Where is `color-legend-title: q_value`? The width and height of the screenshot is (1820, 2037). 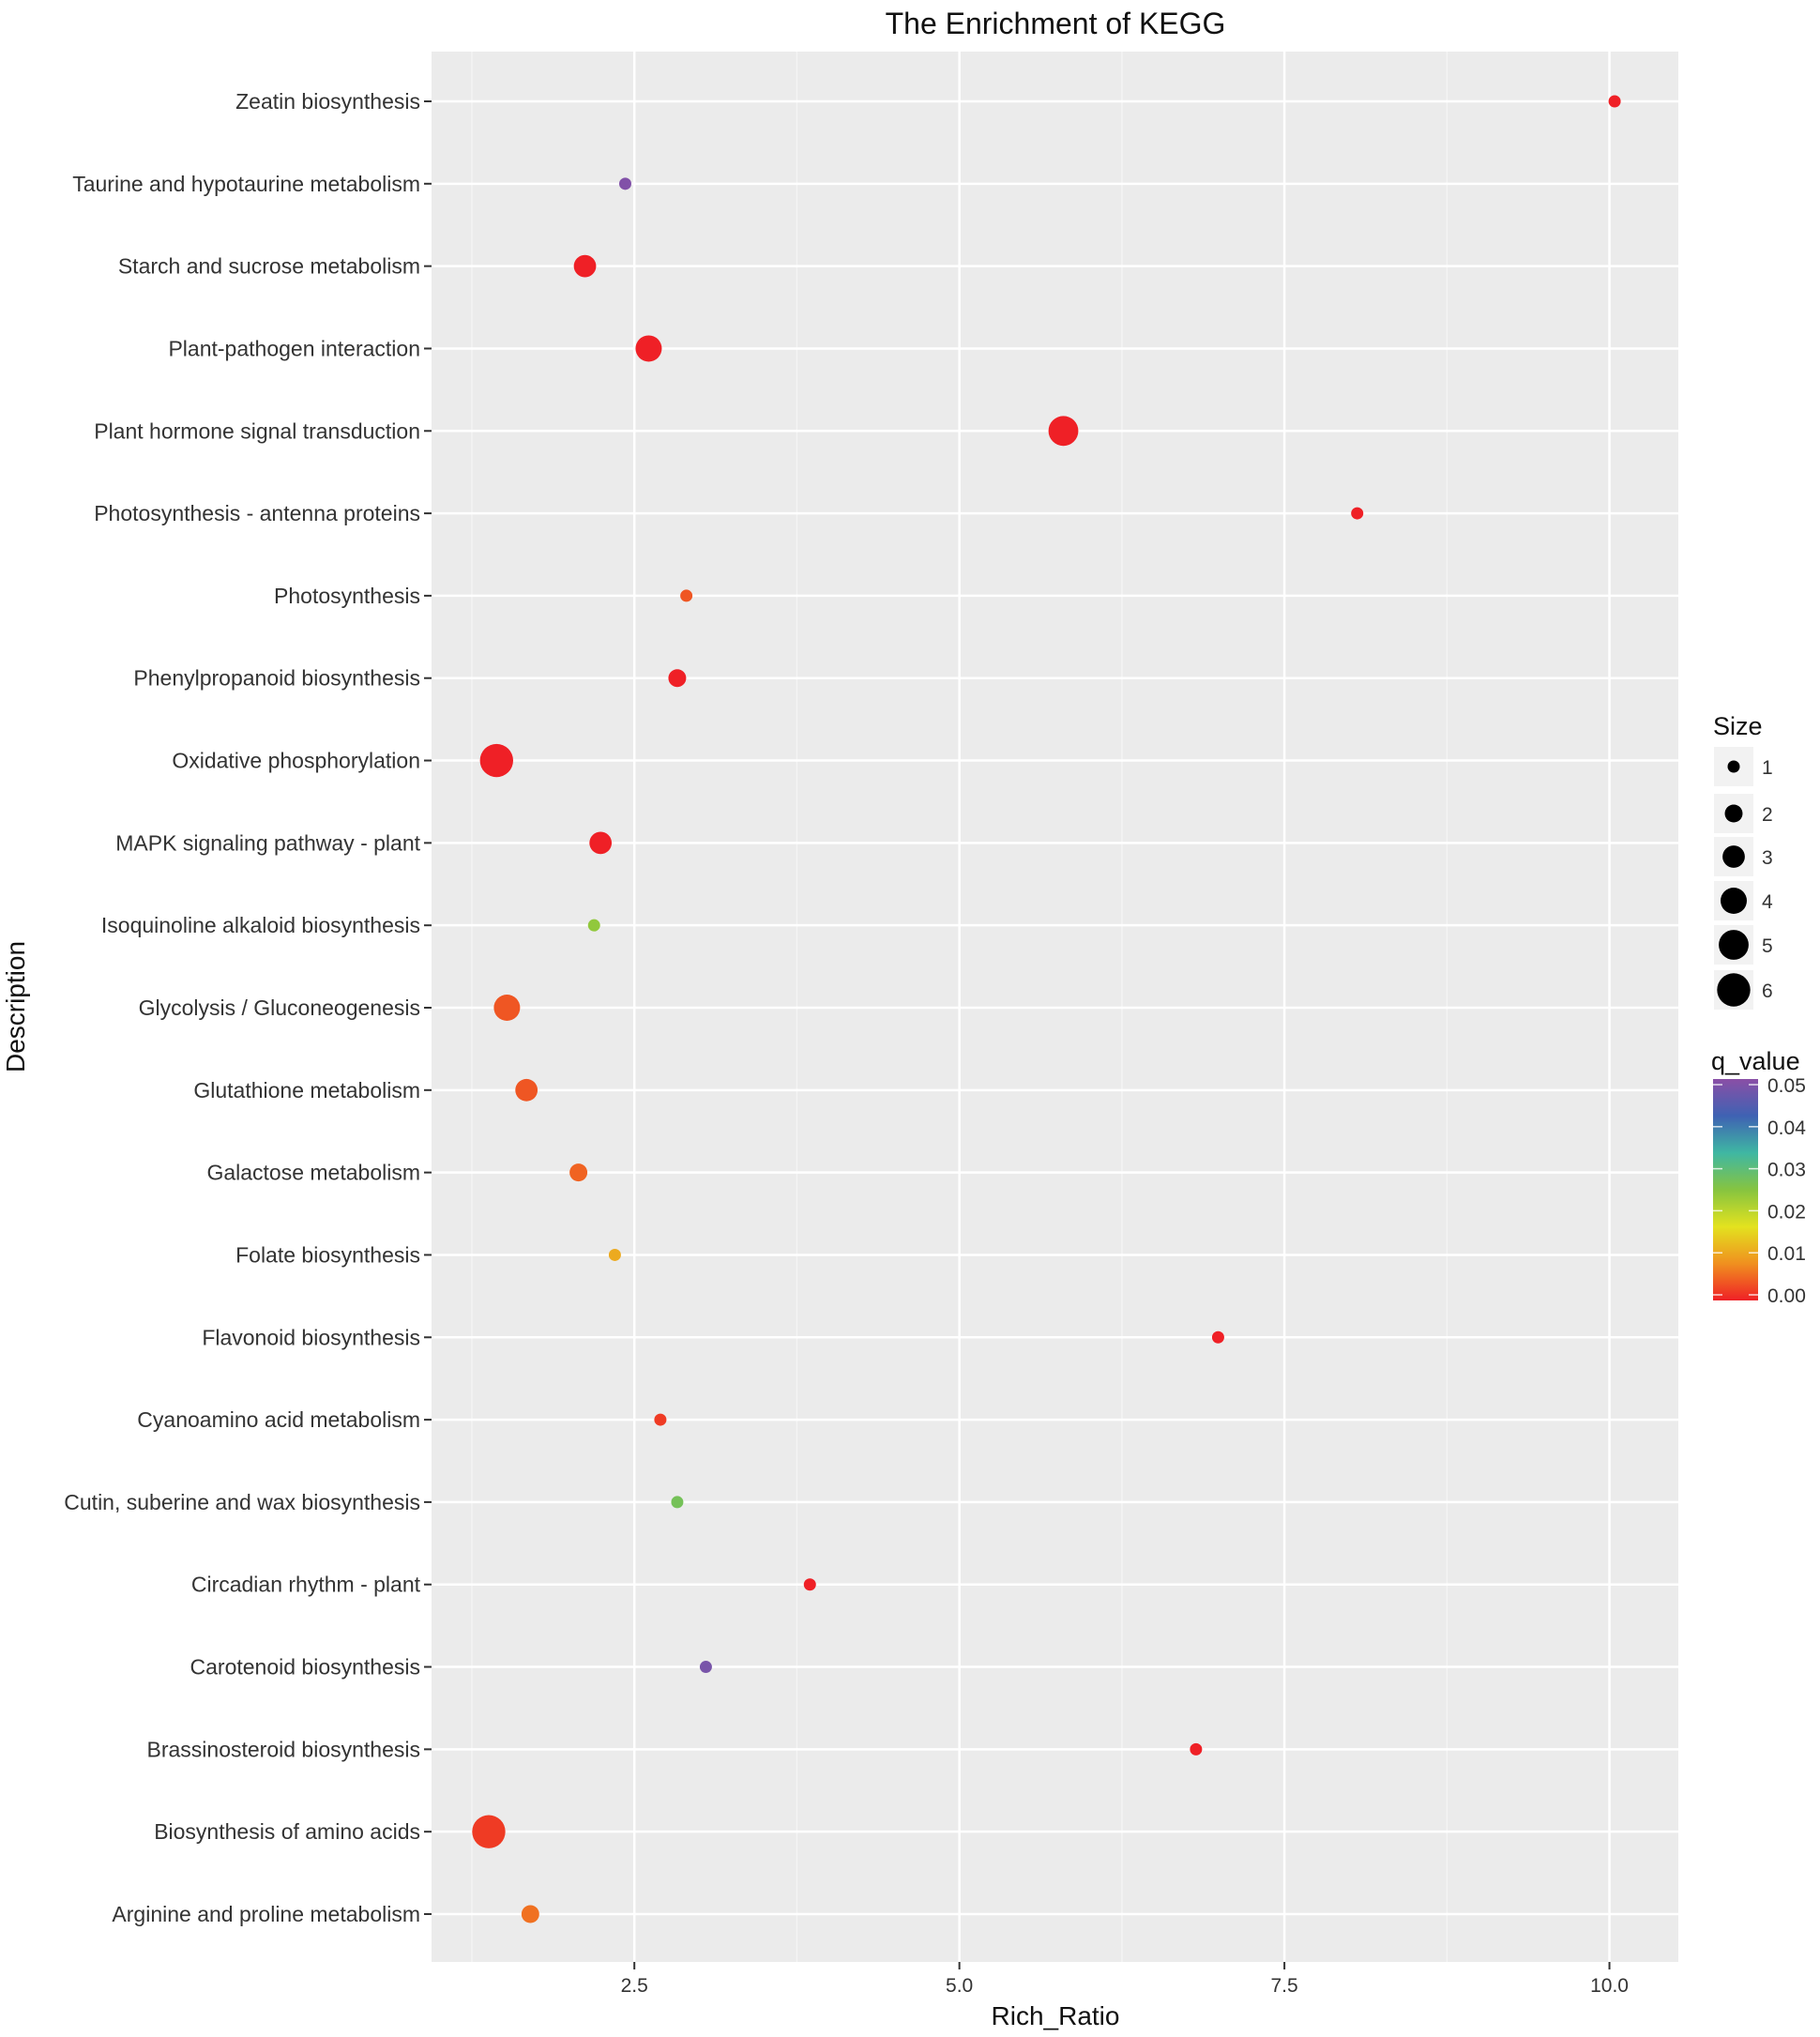
color-legend-title: q_value is located at coordinates (1755, 1061).